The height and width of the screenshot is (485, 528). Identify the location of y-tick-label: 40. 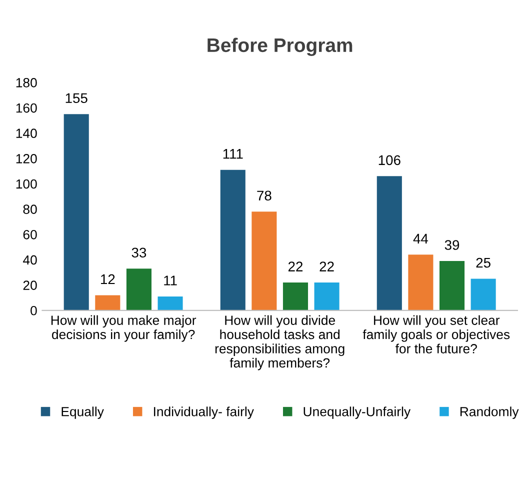
(30, 260).